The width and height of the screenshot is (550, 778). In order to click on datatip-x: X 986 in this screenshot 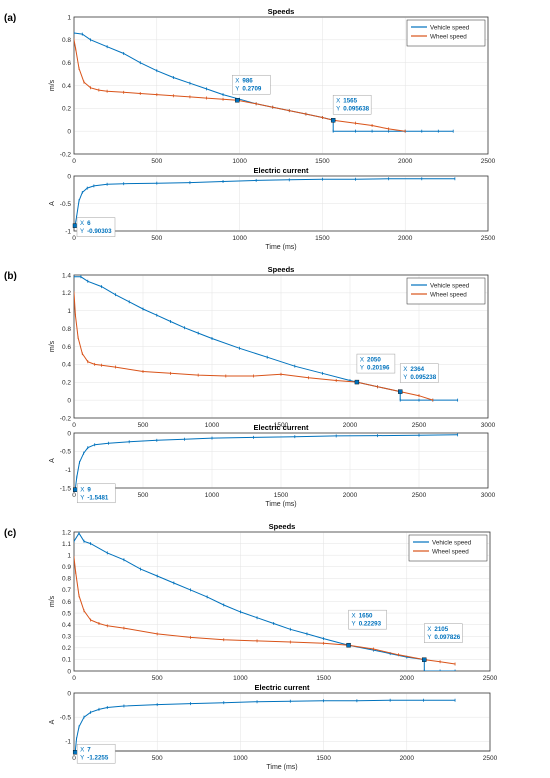, I will do `click(244, 81)`.